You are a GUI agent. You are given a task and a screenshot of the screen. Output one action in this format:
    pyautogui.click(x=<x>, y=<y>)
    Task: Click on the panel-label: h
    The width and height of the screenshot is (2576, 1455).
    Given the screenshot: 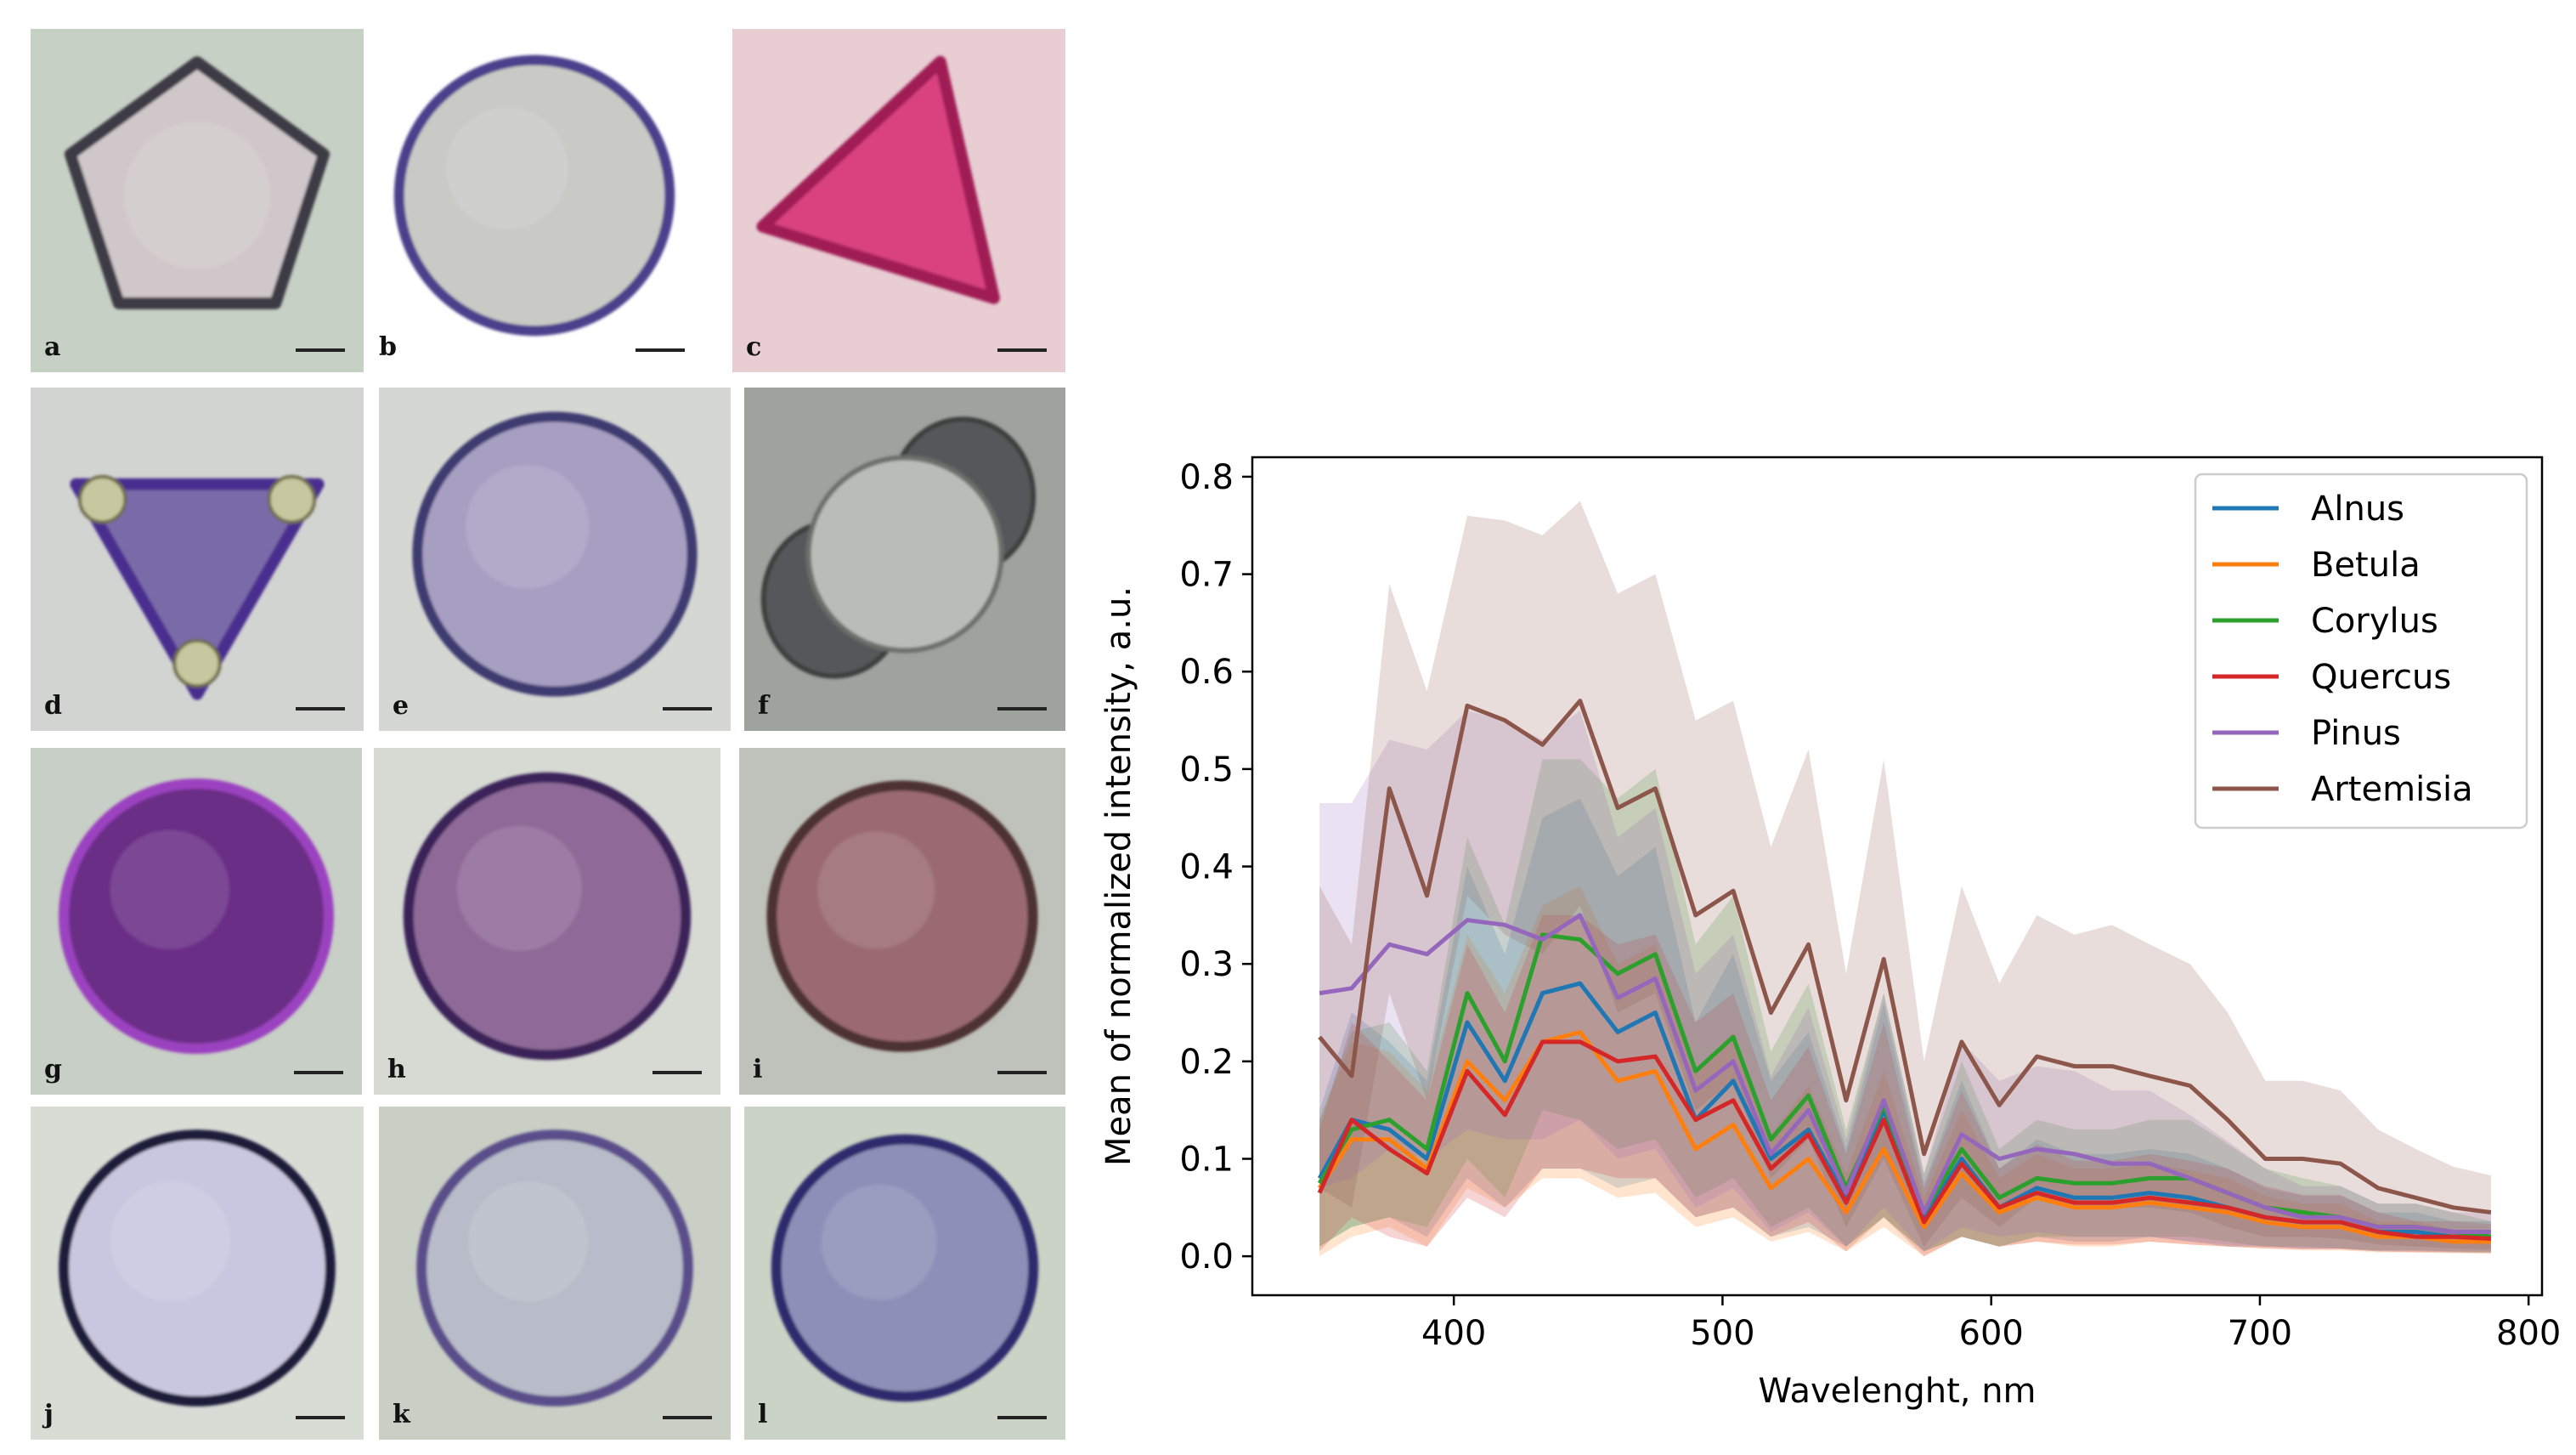 What is the action you would take?
    pyautogui.click(x=396, y=1069)
    